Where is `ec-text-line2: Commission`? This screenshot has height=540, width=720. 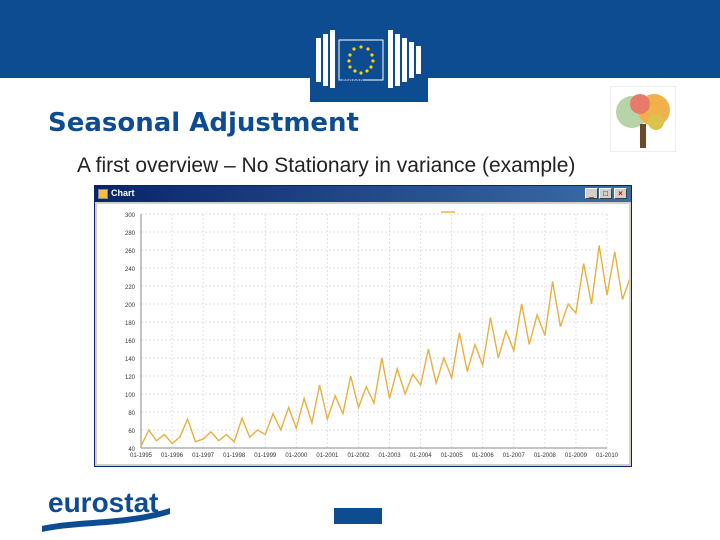 ec-text-line2: Commission is located at coordinates (353, 88).